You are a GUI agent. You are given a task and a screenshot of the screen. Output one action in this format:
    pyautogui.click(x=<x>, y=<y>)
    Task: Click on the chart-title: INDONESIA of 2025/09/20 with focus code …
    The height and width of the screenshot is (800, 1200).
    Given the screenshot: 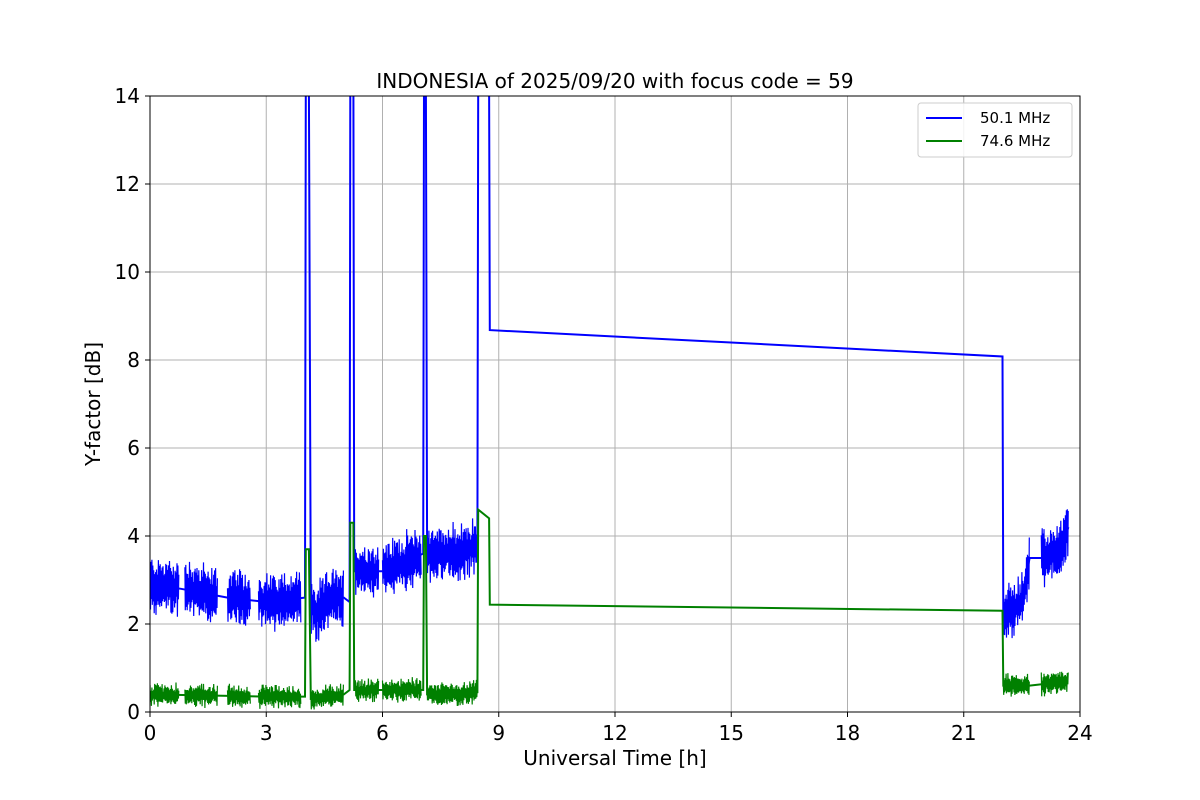 What is the action you would take?
    pyautogui.click(x=614, y=81)
    